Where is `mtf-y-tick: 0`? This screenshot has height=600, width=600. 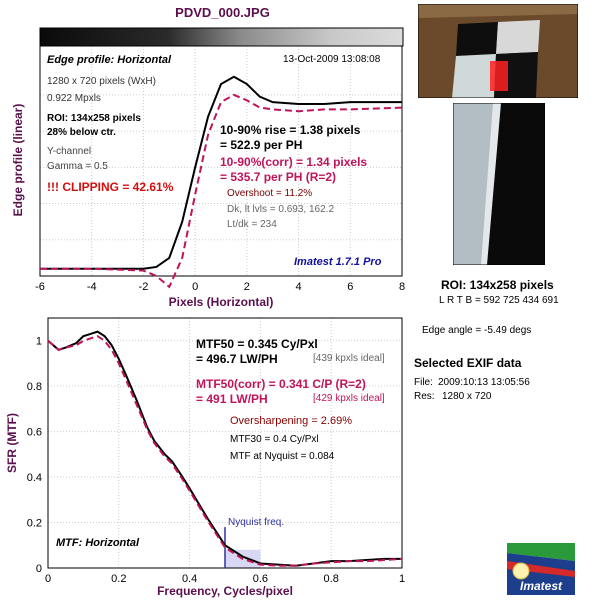 mtf-y-tick: 0 is located at coordinates (39, 569).